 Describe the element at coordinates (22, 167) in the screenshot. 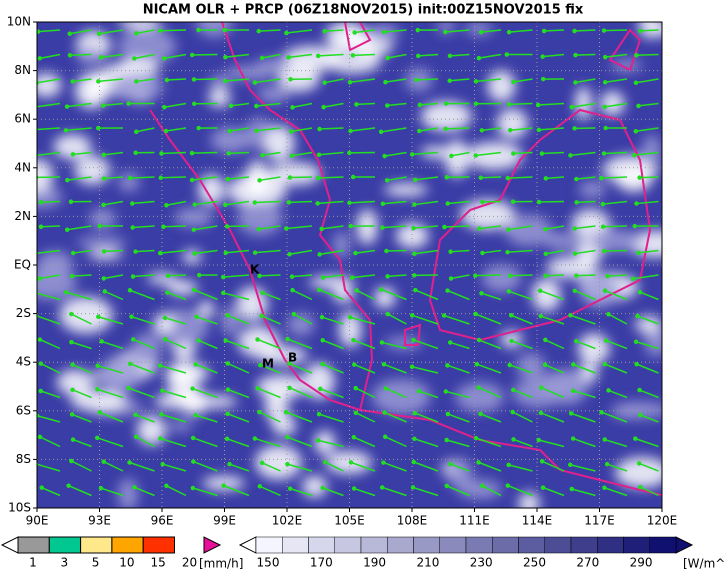

I see `lat-label: 4N` at that location.